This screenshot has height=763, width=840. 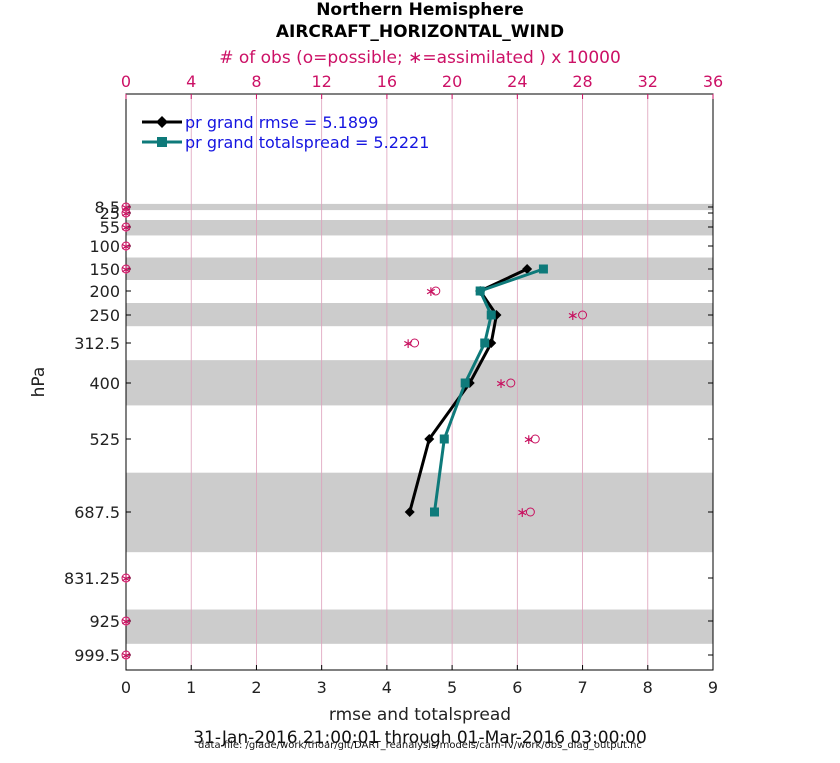 What do you see at coordinates (420, 715) in the screenshot?
I see `x-axis-label: rmse and totalspread` at bounding box center [420, 715].